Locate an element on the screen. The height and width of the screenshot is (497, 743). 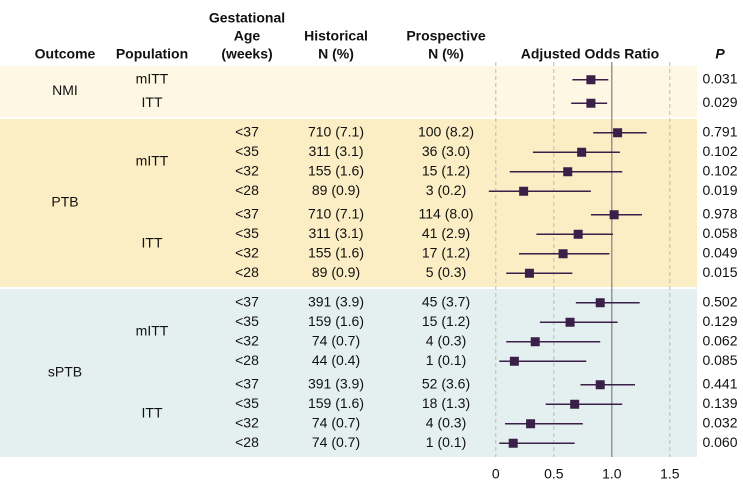
x-tick-label: 1.0 is located at coordinates (612, 474).